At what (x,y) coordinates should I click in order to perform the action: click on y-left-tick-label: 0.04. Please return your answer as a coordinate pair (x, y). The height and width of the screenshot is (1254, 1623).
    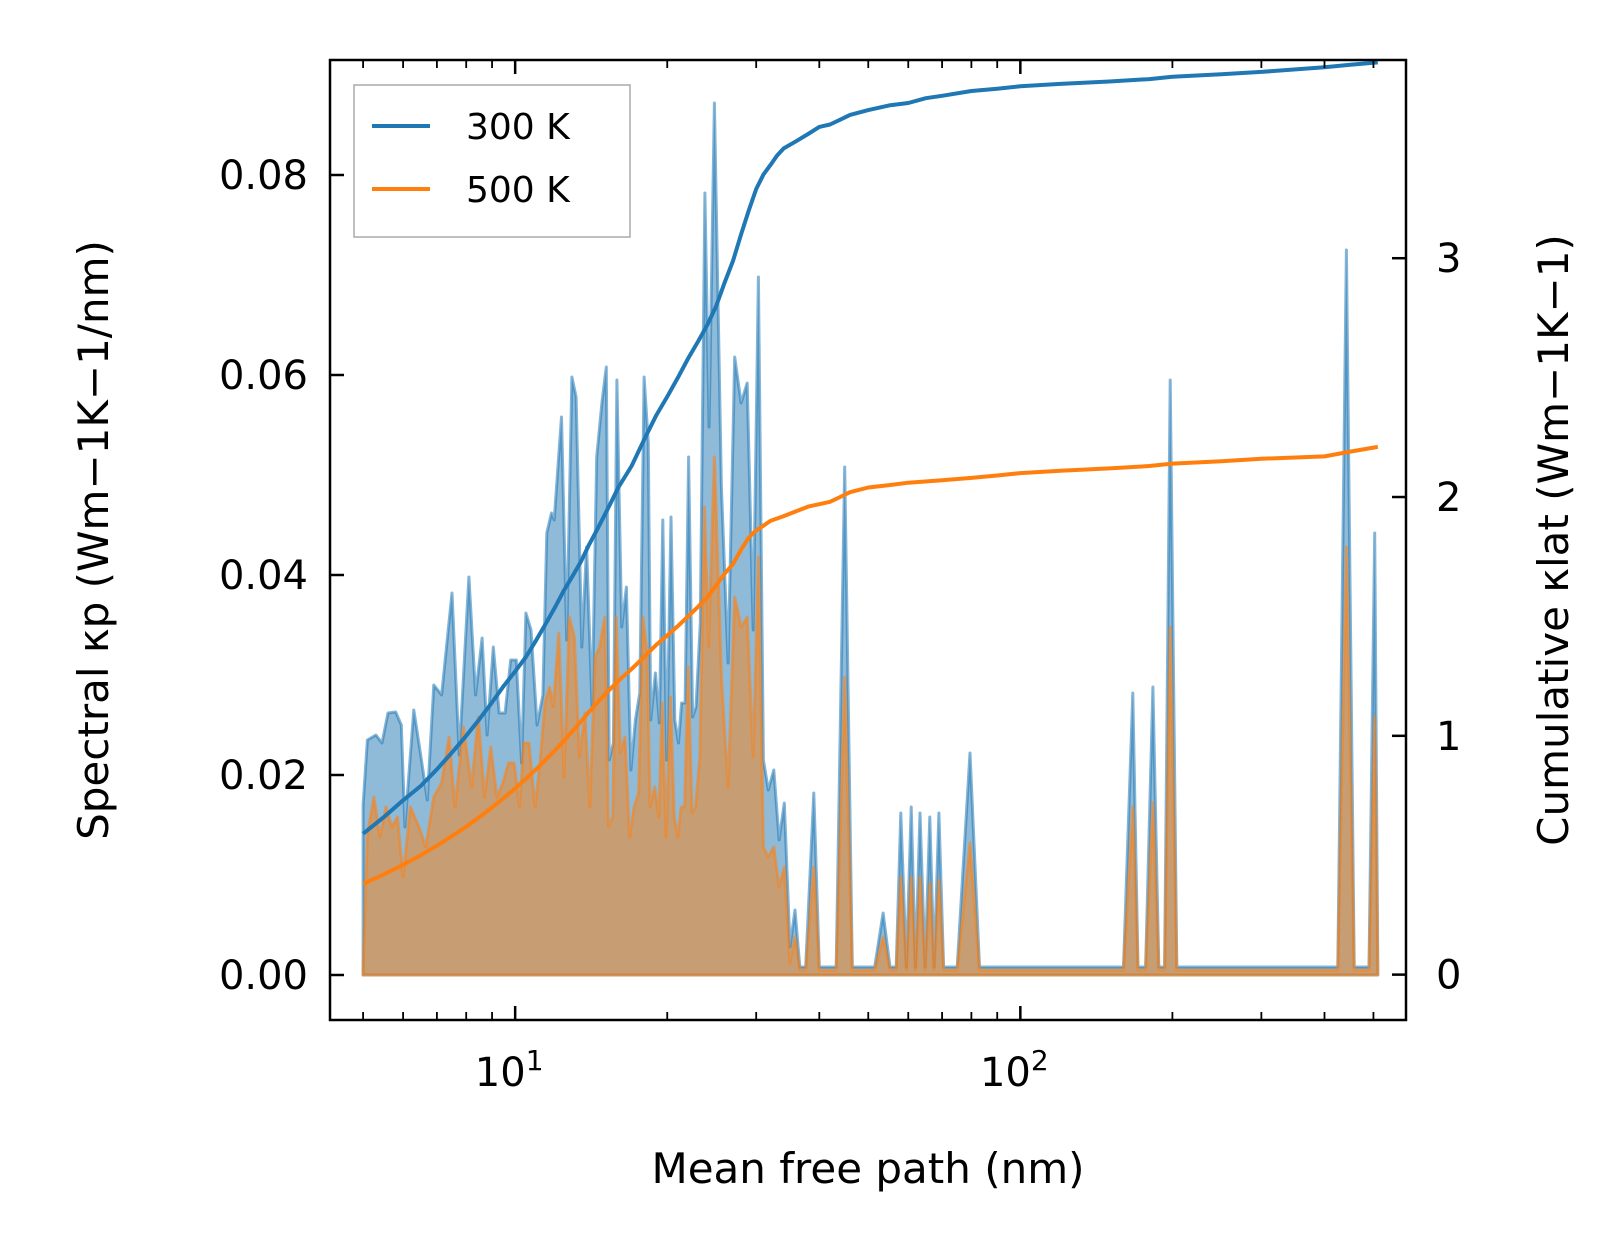
    Looking at the image, I should click on (263, 576).